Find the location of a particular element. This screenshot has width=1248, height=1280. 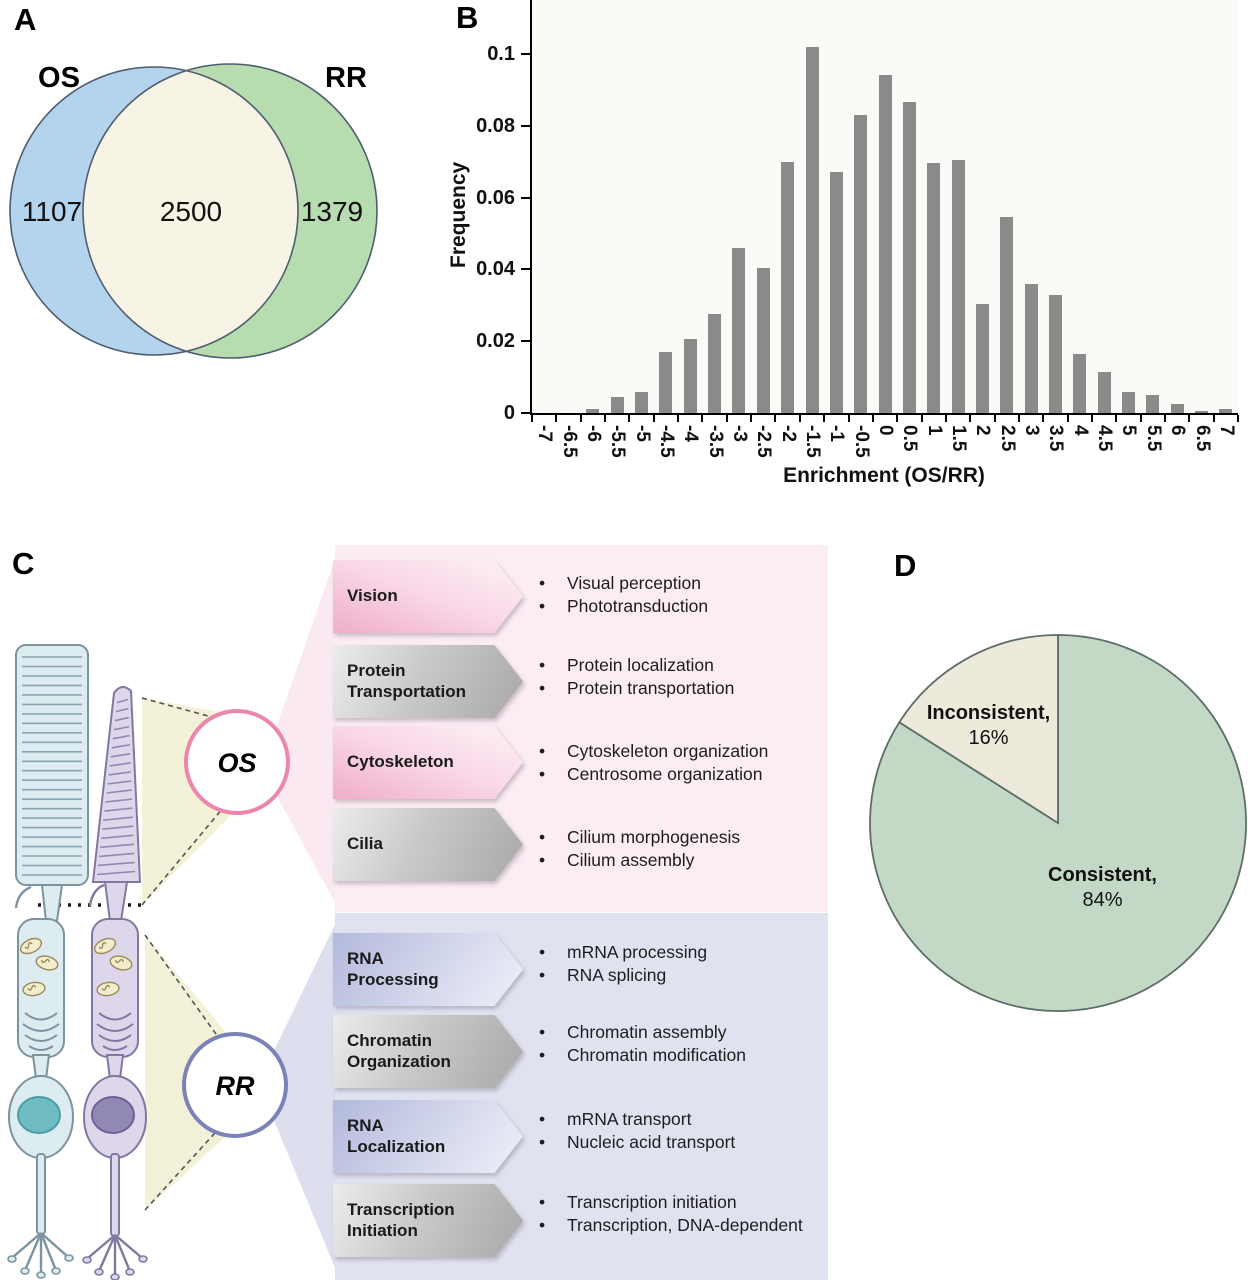

bullet-item: Centrosome organization is located at coordinates (683, 774).